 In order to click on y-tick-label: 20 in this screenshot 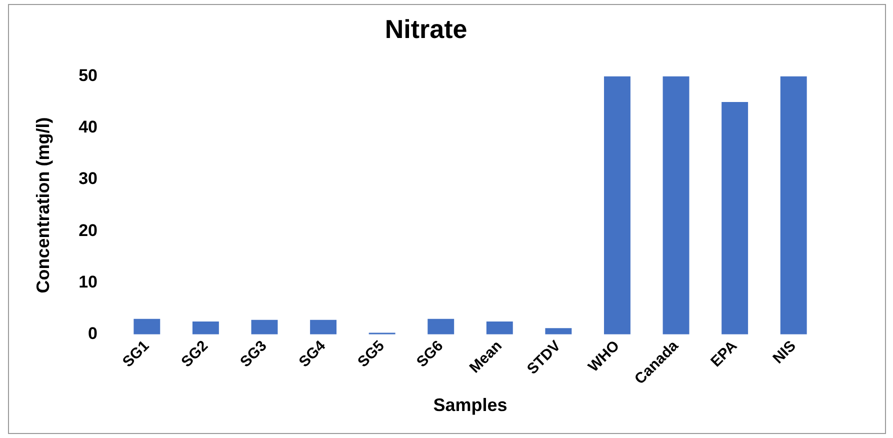, I will do `click(88, 230)`.